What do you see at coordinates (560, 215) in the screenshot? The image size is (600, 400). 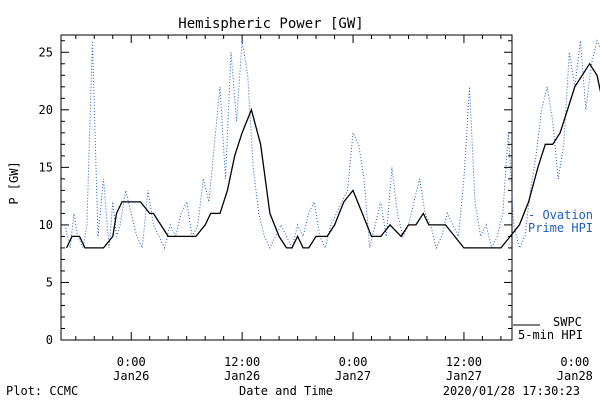 I see `legend-ovation-line1: - Ovation` at bounding box center [560, 215].